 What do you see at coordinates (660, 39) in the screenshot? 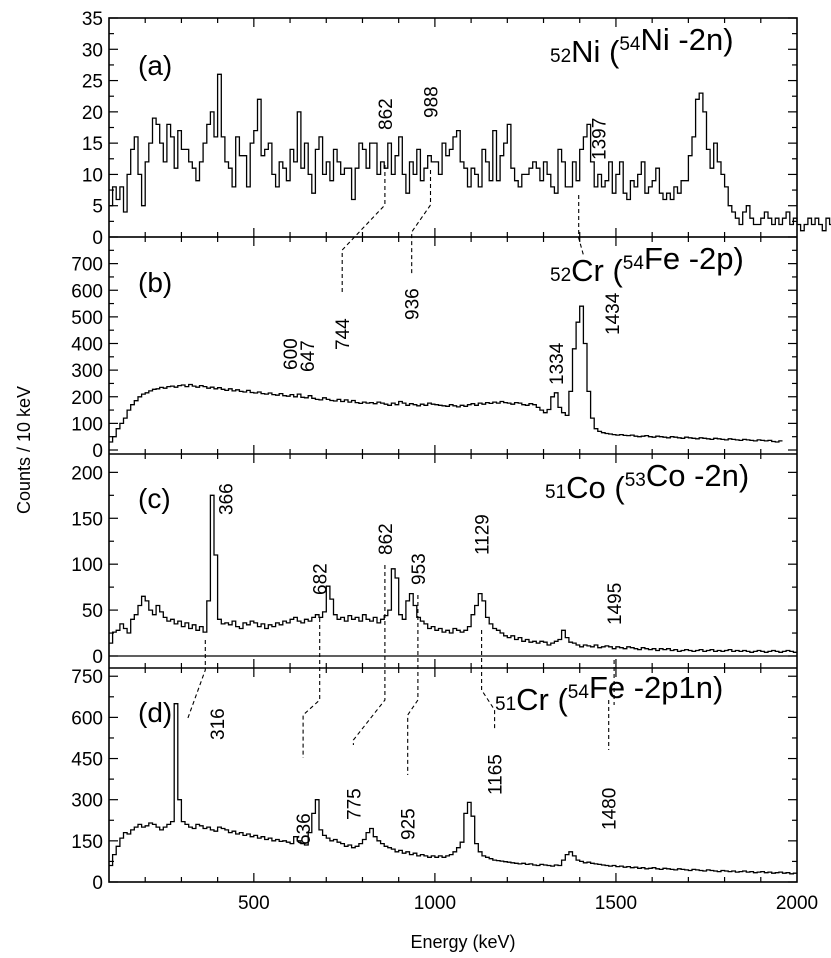
I see `reaction-target: Ni` at bounding box center [660, 39].